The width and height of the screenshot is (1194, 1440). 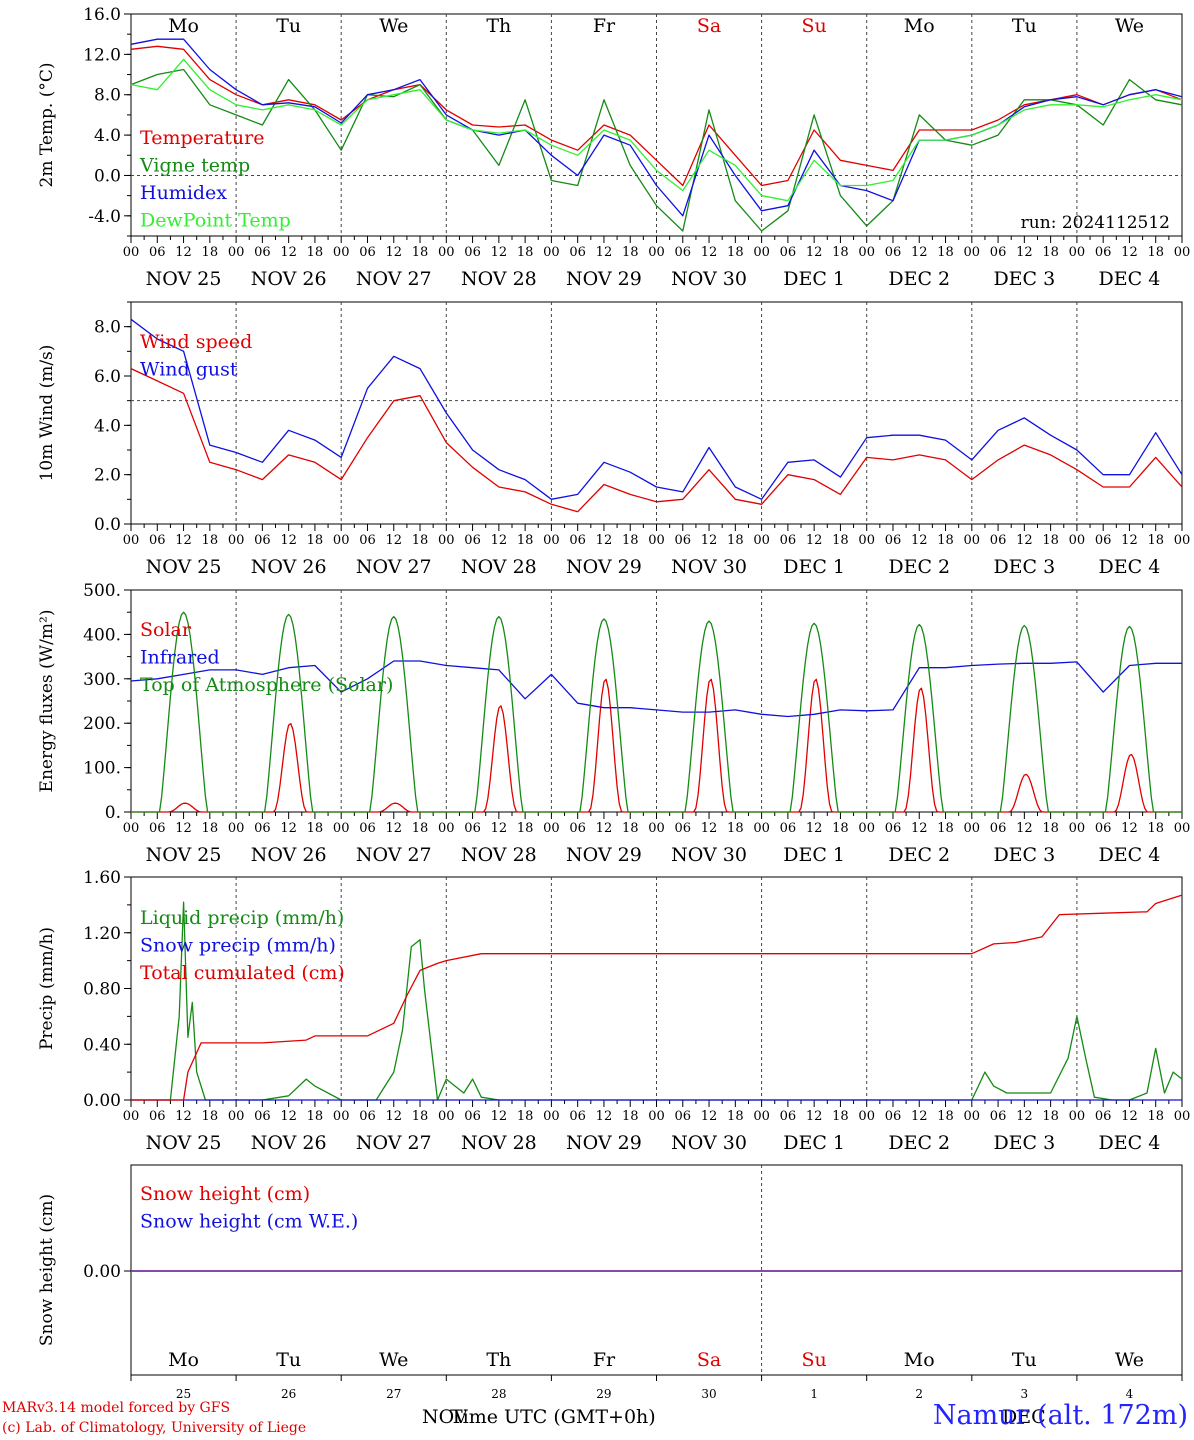 I want to click on day-number-label: 3, so click(x=1025, y=1394).